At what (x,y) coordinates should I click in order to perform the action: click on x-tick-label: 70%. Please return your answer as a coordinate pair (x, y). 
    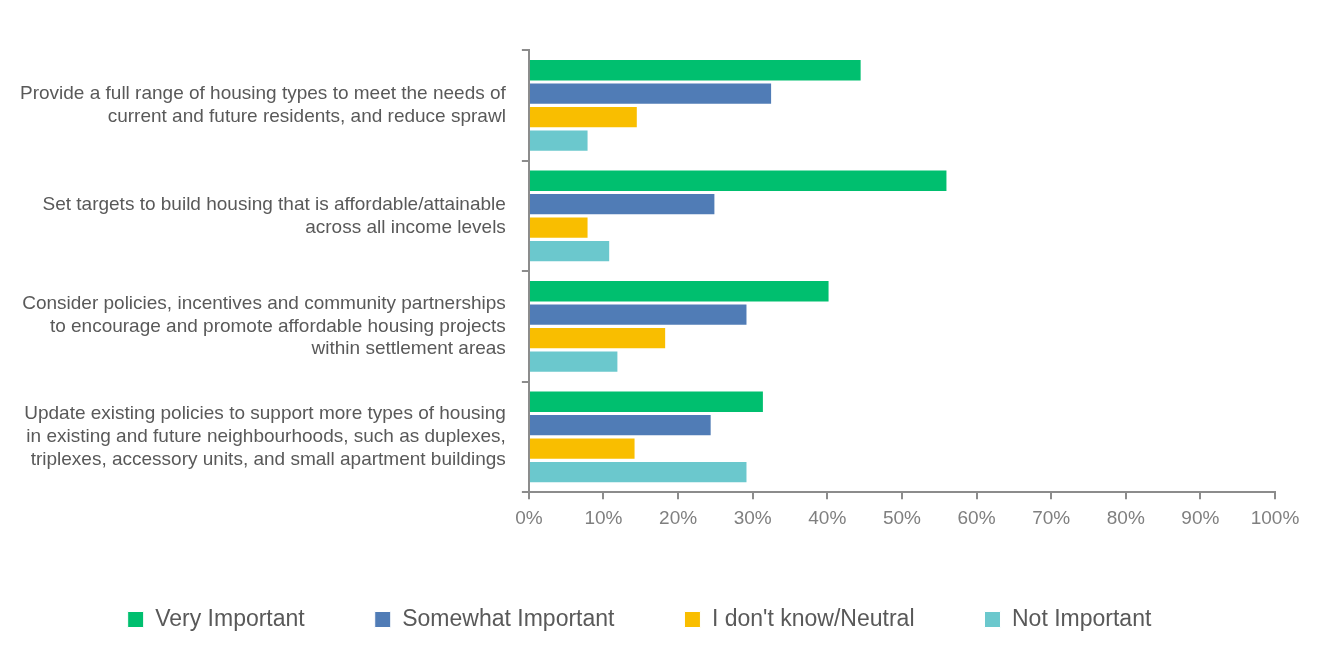
    Looking at the image, I should click on (1051, 517).